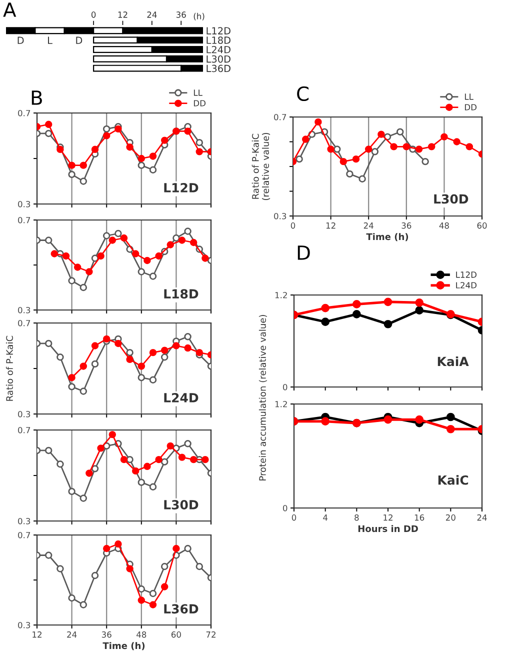 The height and width of the screenshot is (651, 516). Describe the element at coordinates (218, 30) in the screenshot. I see `y-tick-label: L12D` at that location.